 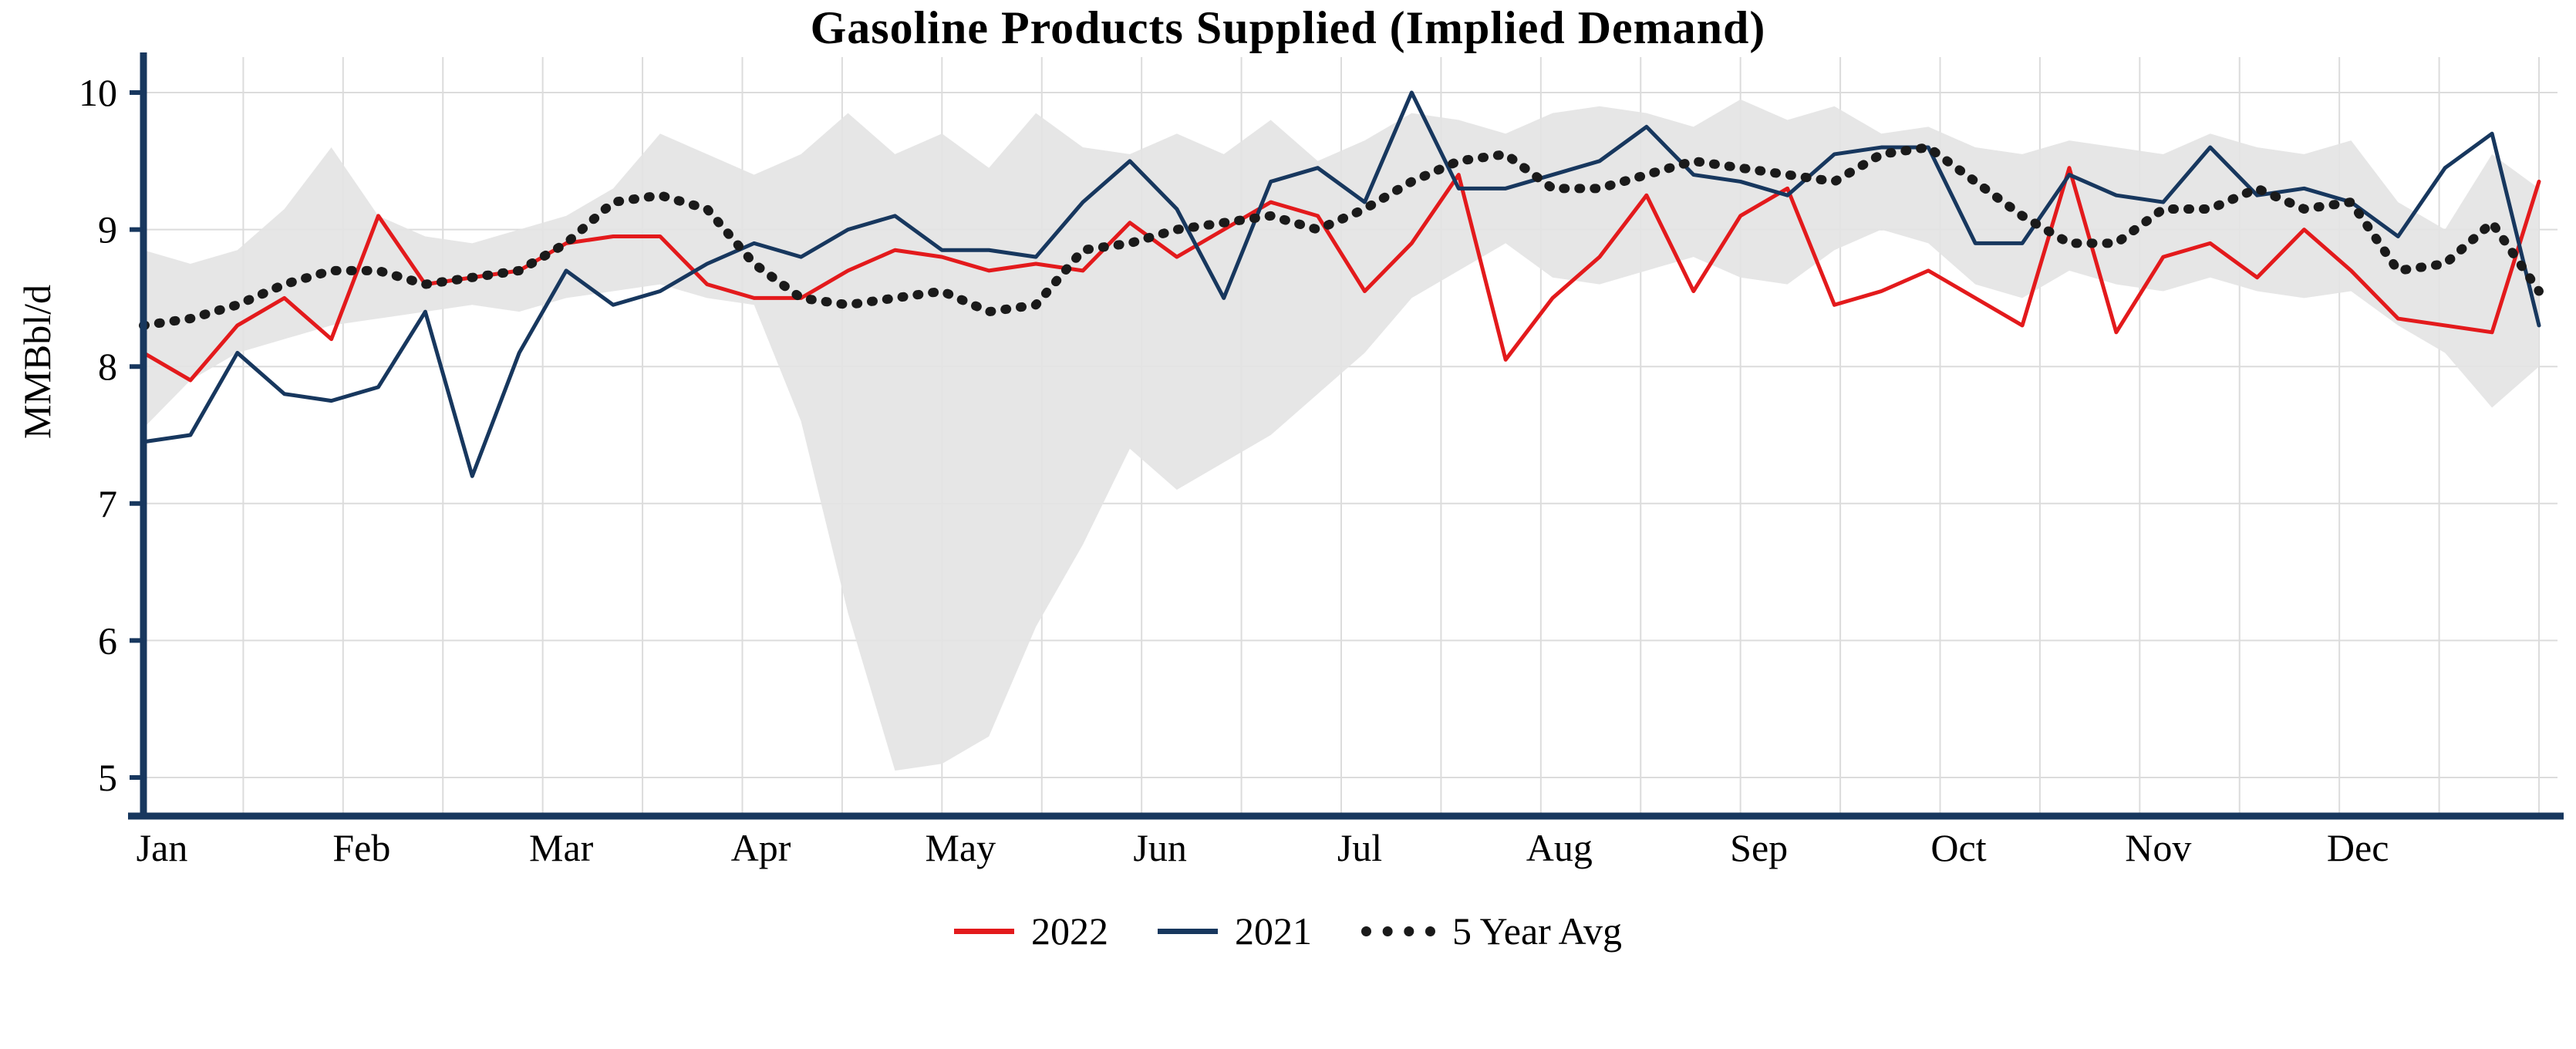 I want to click on legend-item-2021: 2021, so click(x=1235, y=931).